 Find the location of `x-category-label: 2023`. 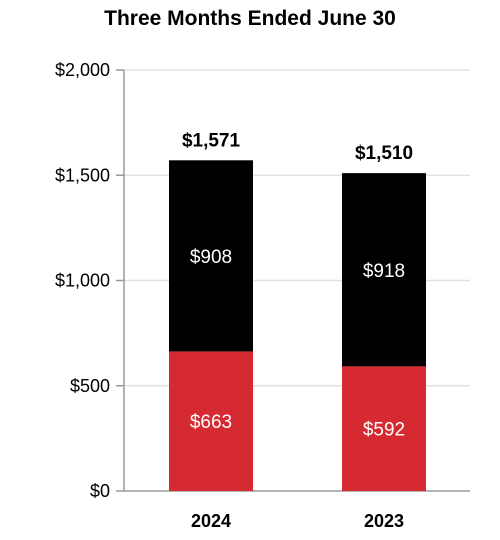

x-category-label: 2023 is located at coordinates (384, 521).